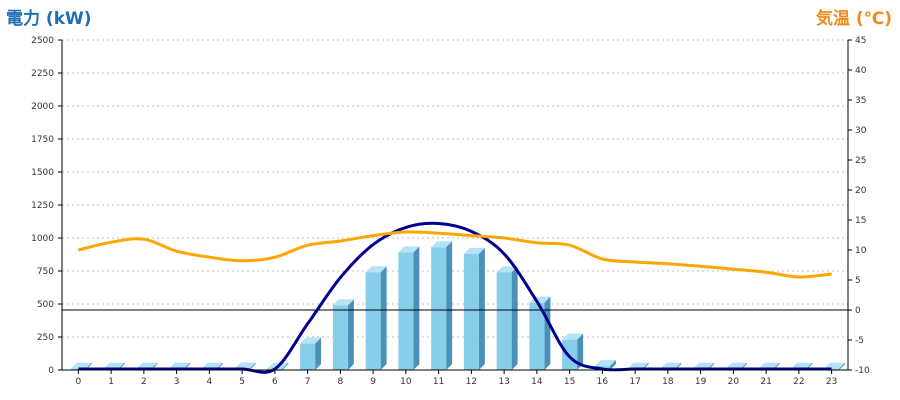 The width and height of the screenshot is (900, 400). What do you see at coordinates (42, 107) in the screenshot?
I see `left-tick-label: 2000` at bounding box center [42, 107].